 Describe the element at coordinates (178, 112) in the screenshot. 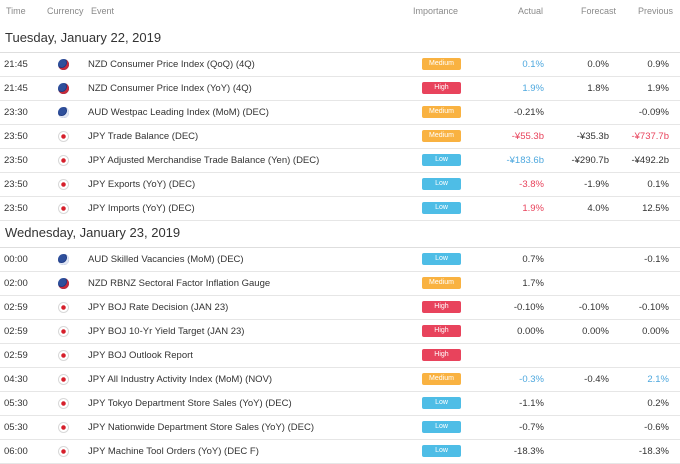

I see `event-name: AUD Westpac Leading Index (MoM) (DEC)` at that location.